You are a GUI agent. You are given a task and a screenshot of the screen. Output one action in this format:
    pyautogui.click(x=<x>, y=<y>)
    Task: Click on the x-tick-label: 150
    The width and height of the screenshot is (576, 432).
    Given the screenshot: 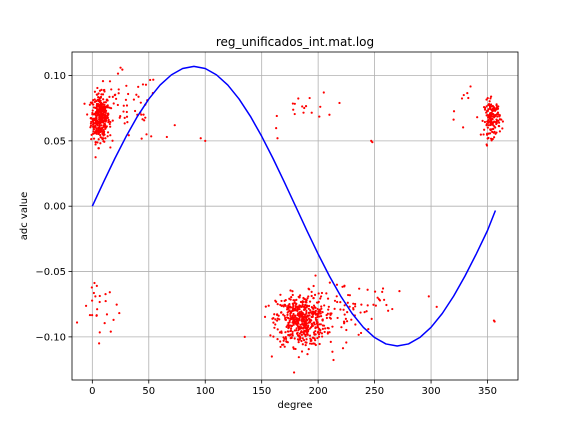 What is the action you would take?
    pyautogui.click(x=261, y=391)
    